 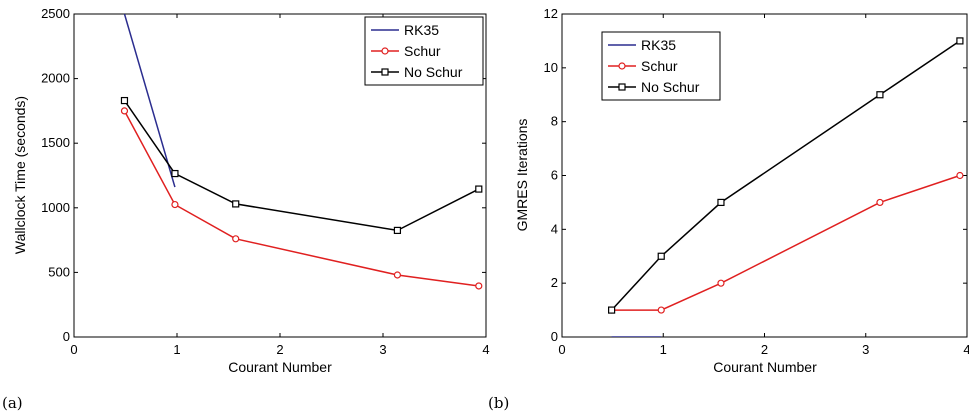 I want to click on y-axis-label-b: GMRES Iterations, so click(x=522, y=175).